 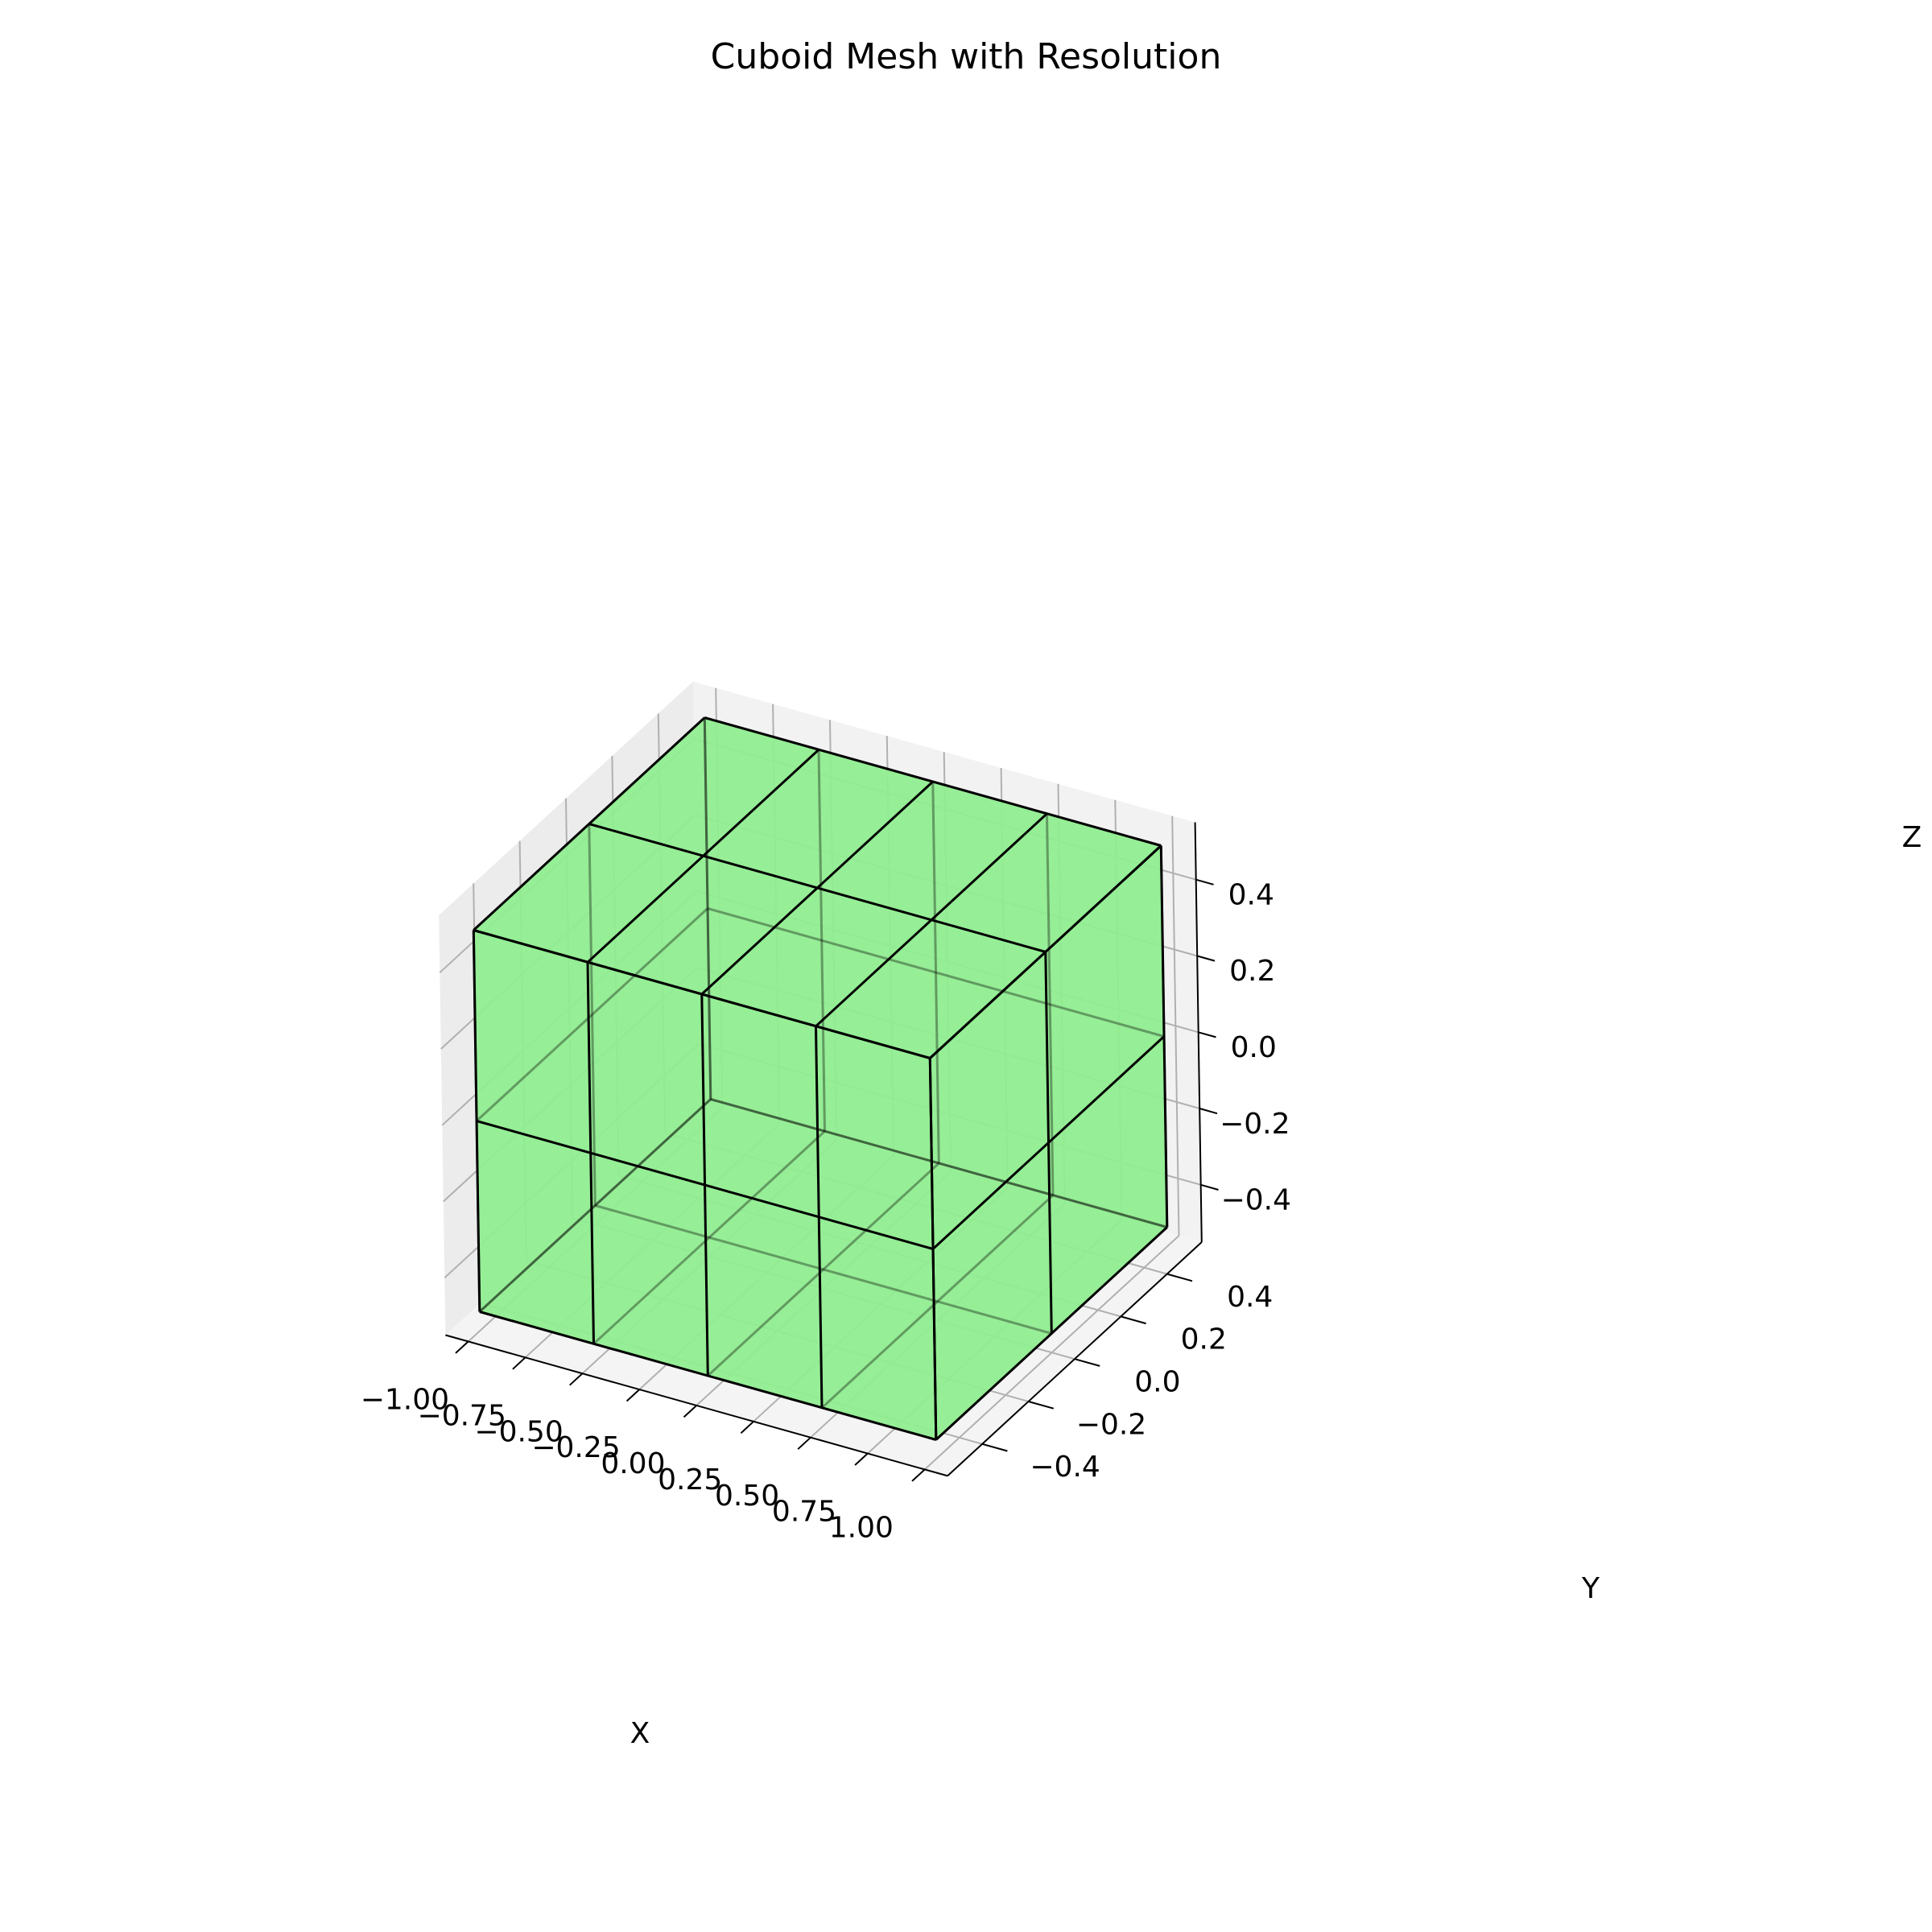 I want to click on chart-title: Cuboid Mesh with Resolution, so click(x=966, y=56).